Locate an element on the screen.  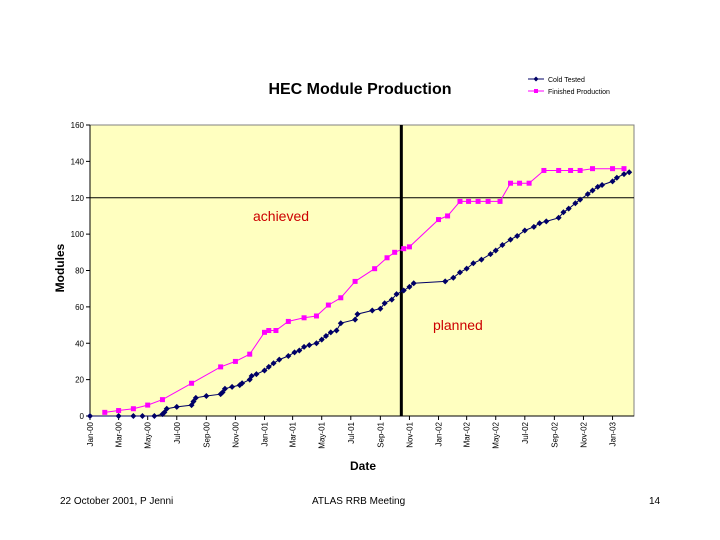
y-tick-label: 40 is located at coordinates (79, 343).